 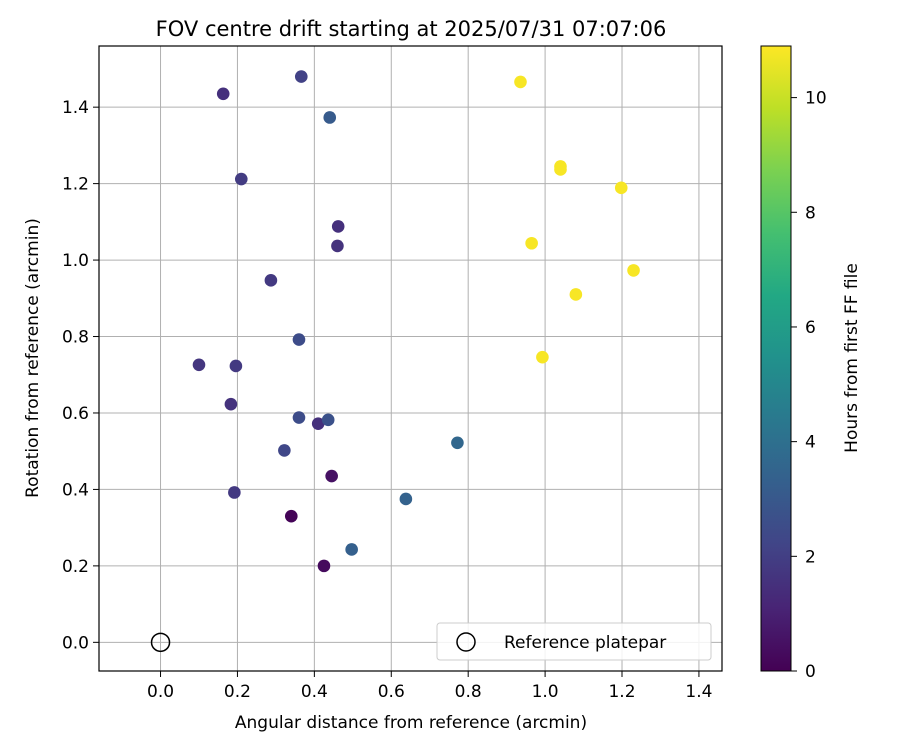 I want to click on x-axis-label: Angular distance from reference (arcmin), so click(x=411, y=723).